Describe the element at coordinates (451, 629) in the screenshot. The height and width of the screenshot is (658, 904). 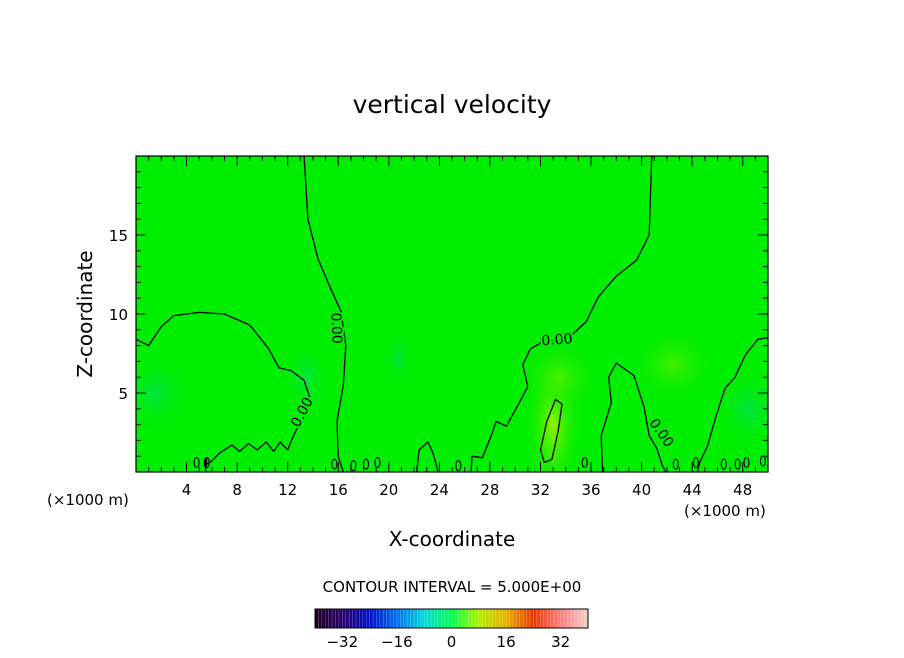
I see `colorbar: −32 −16 0 16 32` at that location.